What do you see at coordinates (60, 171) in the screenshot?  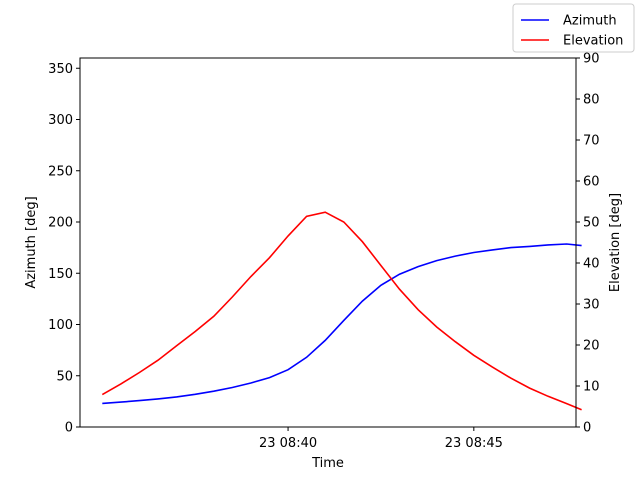 I see `left-tick-label: 250` at bounding box center [60, 171].